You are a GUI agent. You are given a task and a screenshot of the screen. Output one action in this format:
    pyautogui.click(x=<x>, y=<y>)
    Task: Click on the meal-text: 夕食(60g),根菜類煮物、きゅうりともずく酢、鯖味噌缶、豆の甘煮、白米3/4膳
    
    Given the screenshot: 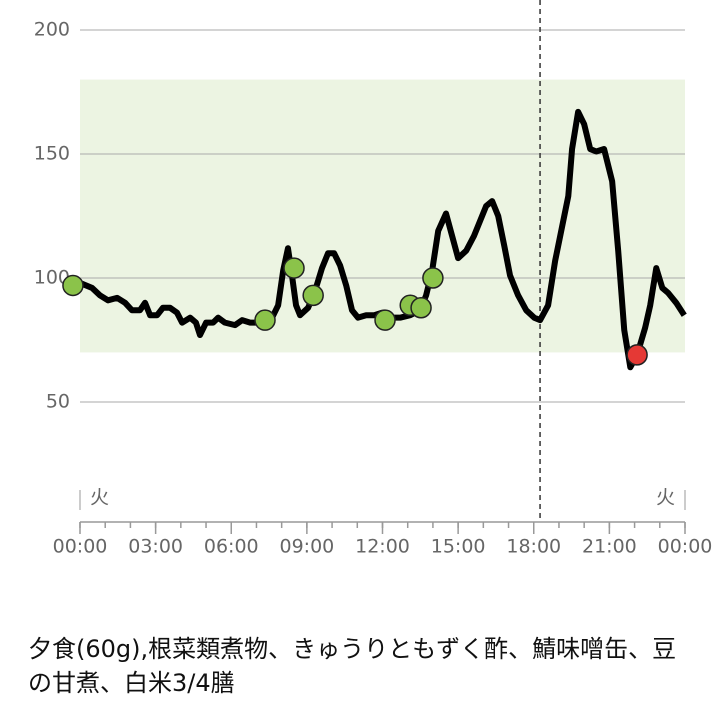 What is the action you would take?
    pyautogui.click(x=352, y=666)
    